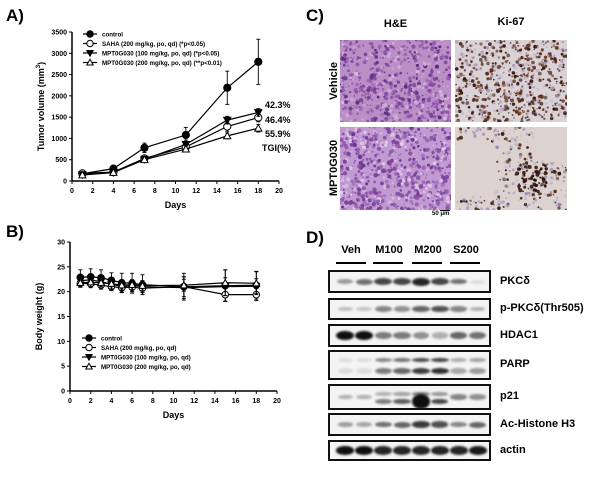 Image resolution: width=600 pixels, height=481 pixels. I want to click on panel-label-d: D), so click(315, 237).